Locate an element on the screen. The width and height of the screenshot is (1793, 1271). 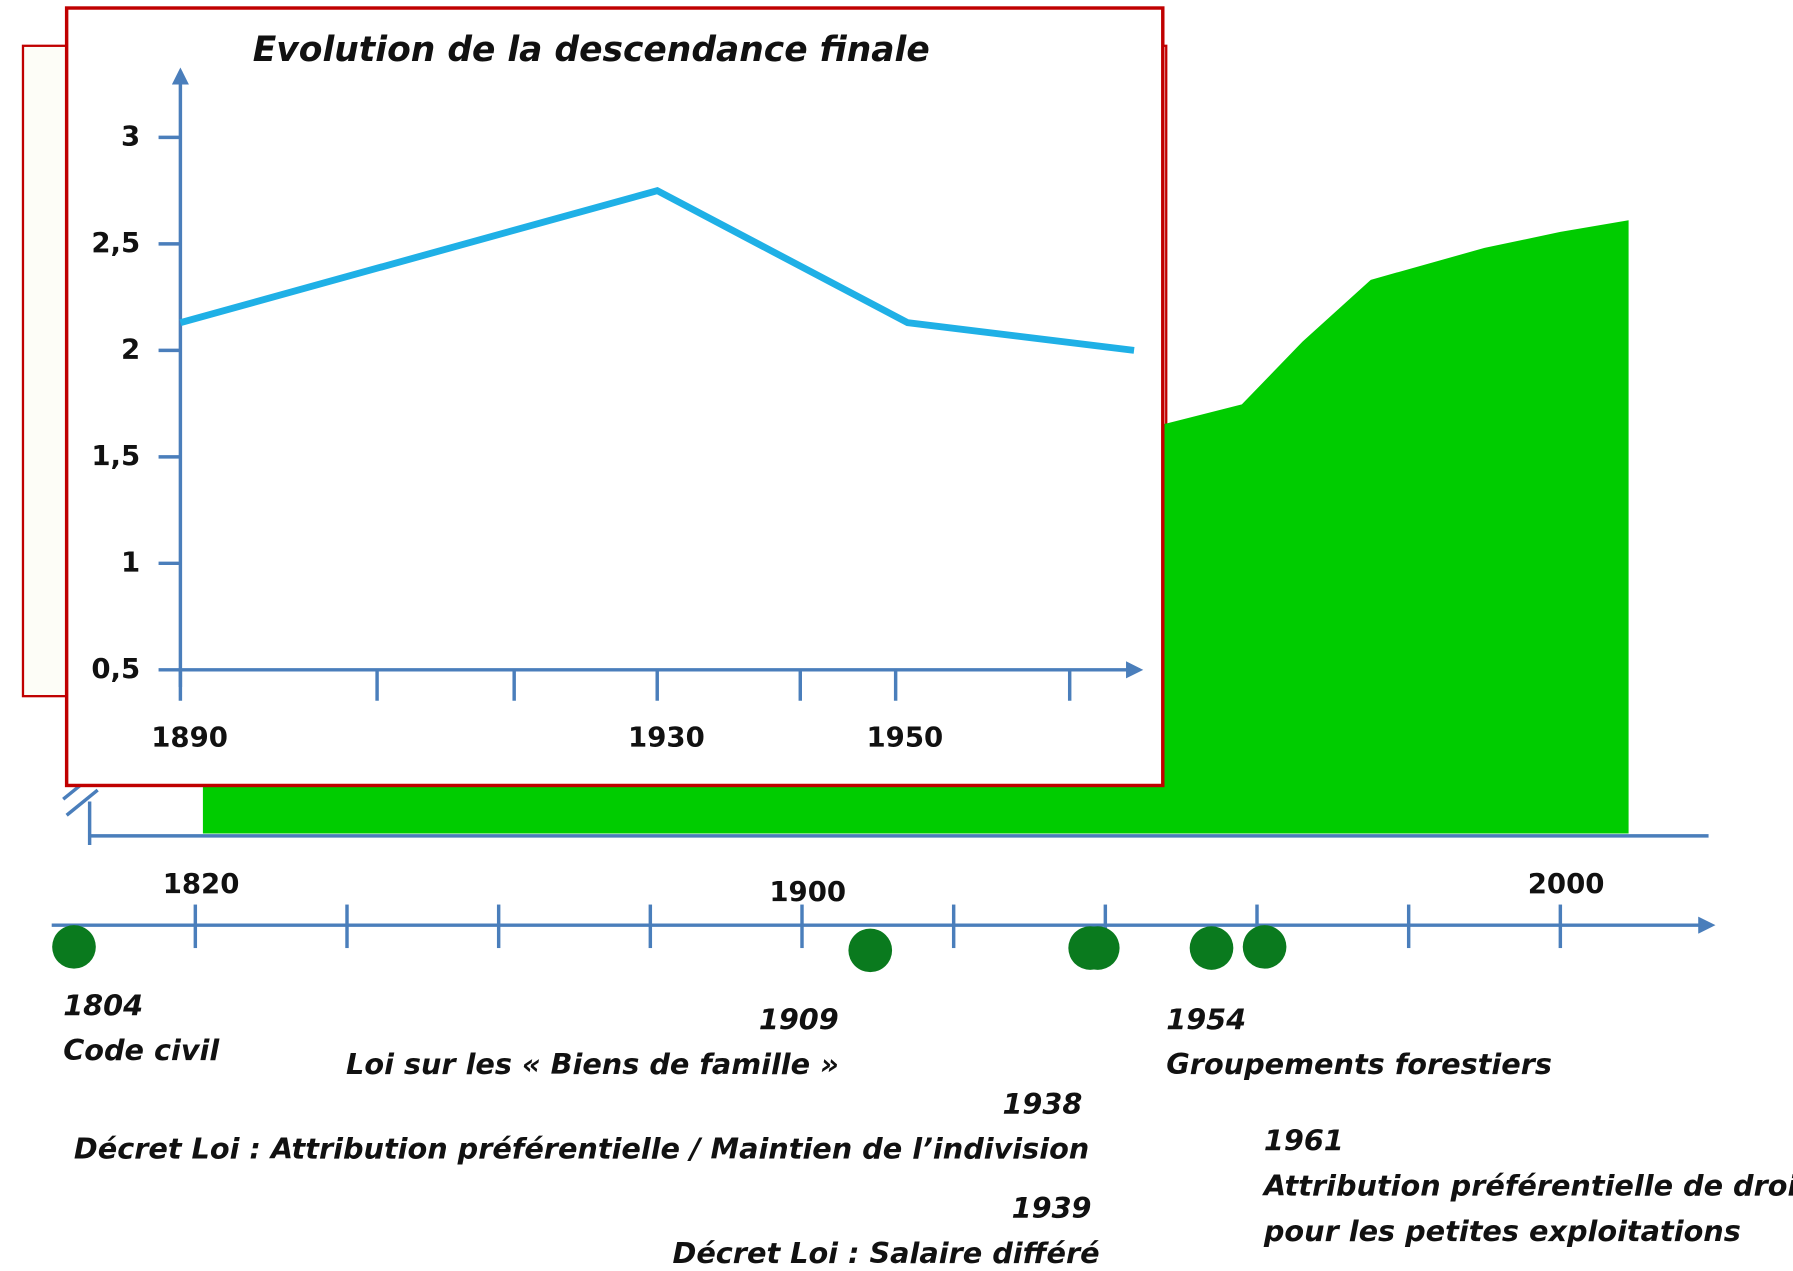
chart-title: Evolution de la descendance finale is located at coordinates (591, 50).